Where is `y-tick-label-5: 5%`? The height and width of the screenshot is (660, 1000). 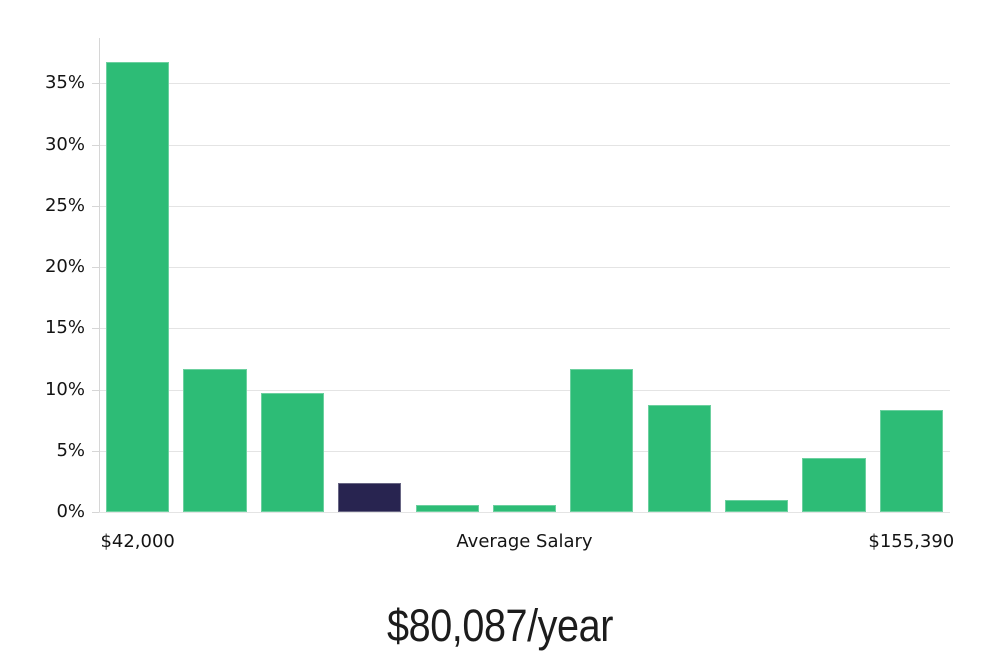 y-tick-label-5: 5% is located at coordinates (70, 450).